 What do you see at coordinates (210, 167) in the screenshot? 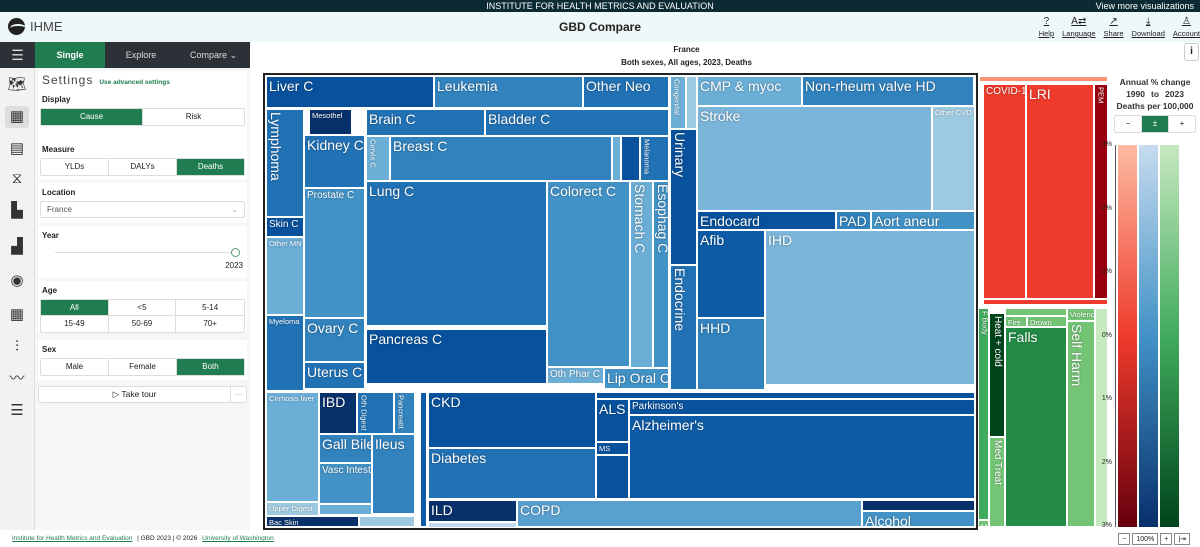
I see `measure-deaths: Deaths` at bounding box center [210, 167].